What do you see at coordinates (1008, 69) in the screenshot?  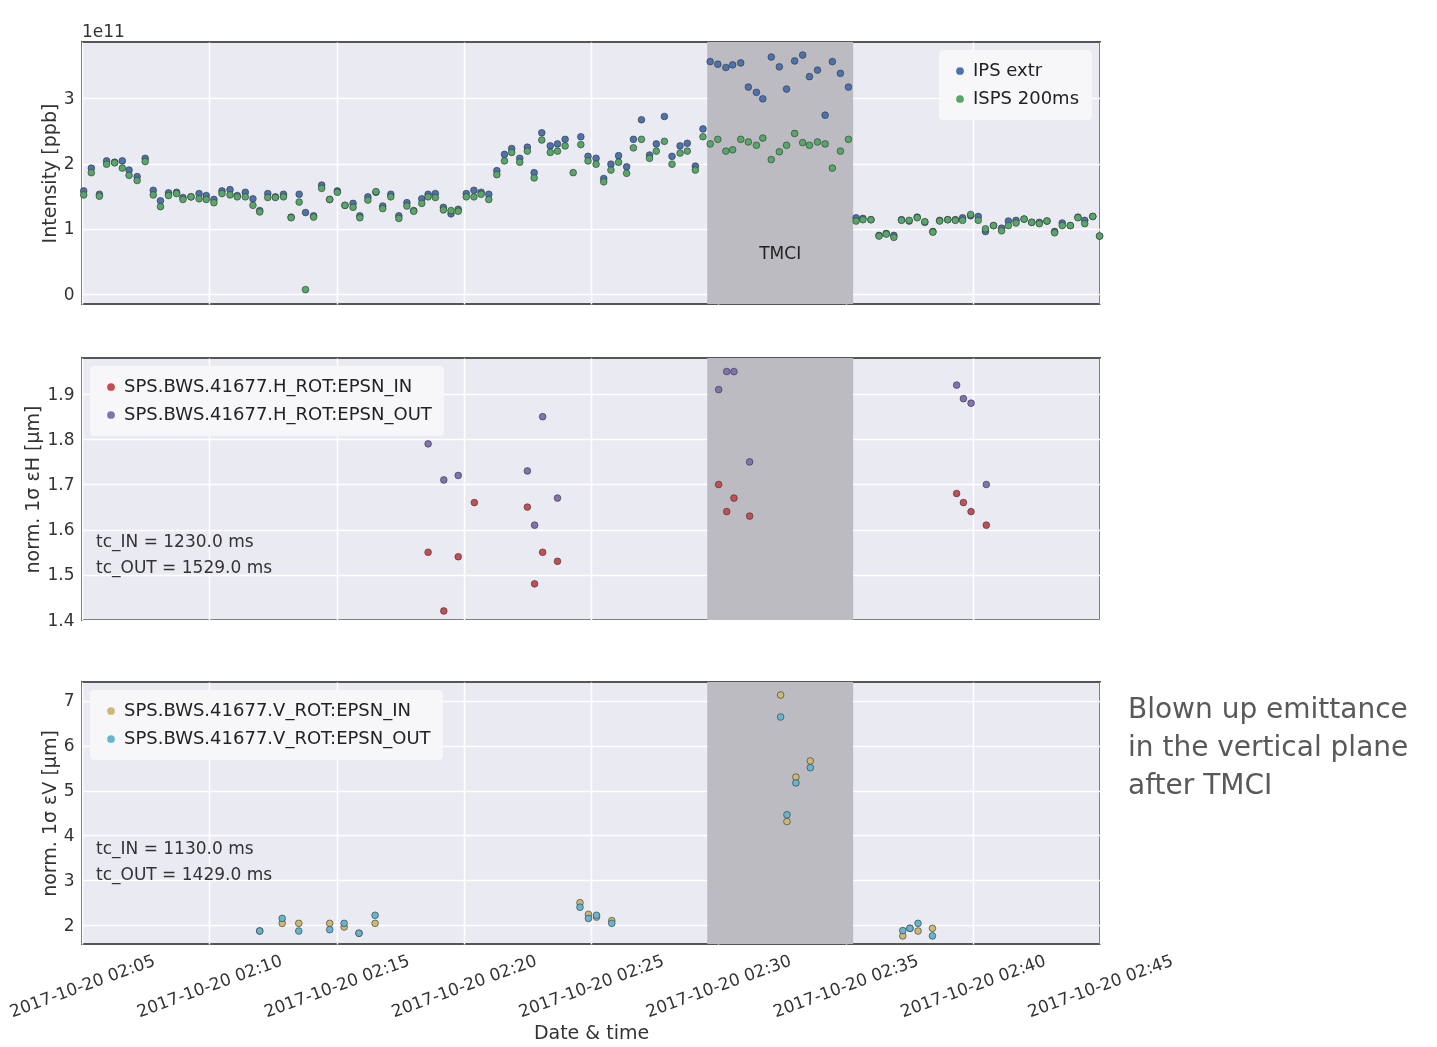 I see `legend-label: IPS extr` at bounding box center [1008, 69].